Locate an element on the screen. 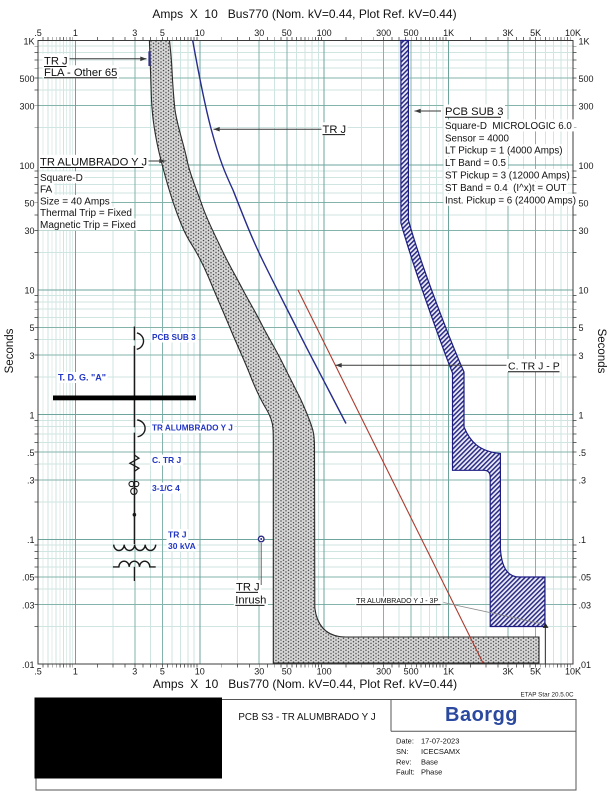 The height and width of the screenshot is (800, 609). svg-text: Inst. Pickup = 6 (24000 Amps) is located at coordinates (510, 200).